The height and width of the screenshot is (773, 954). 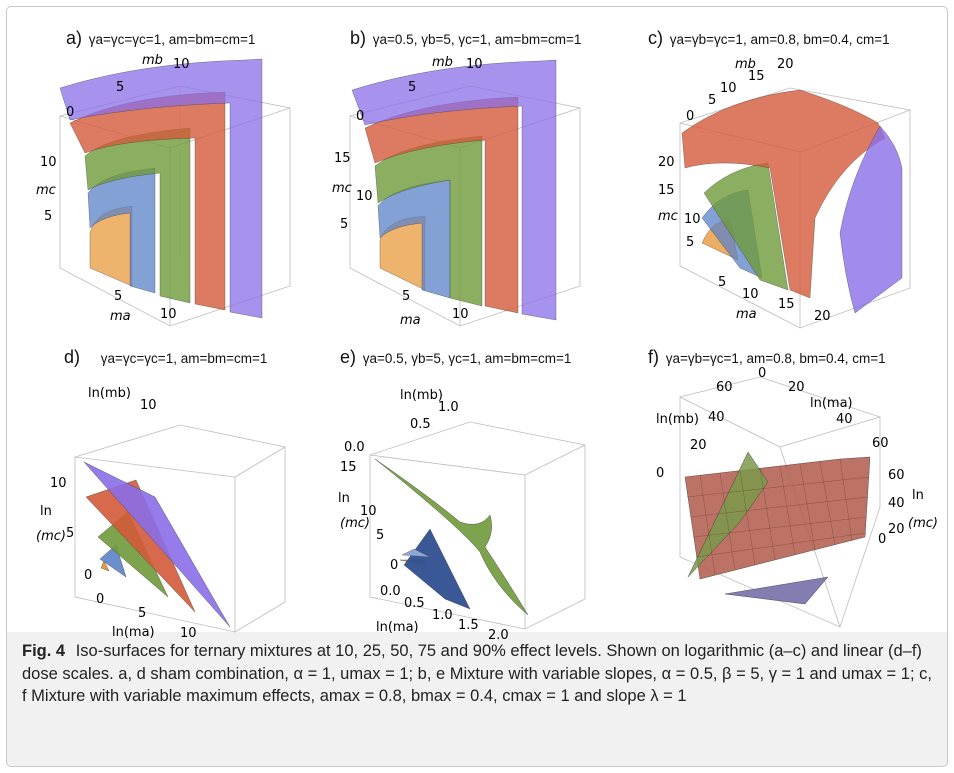 What do you see at coordinates (775, 358) in the screenshot?
I see `panel-f-params: γa=γb=γc=1, am=0.8, bm=0.4, cm=1` at bounding box center [775, 358].